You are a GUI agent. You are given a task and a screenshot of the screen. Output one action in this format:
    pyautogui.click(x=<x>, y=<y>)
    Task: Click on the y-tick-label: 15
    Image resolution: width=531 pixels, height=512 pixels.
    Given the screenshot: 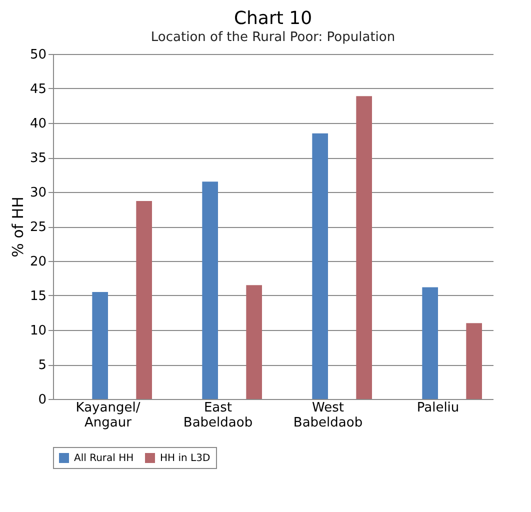 What is the action you would take?
    pyautogui.click(x=38, y=296)
    